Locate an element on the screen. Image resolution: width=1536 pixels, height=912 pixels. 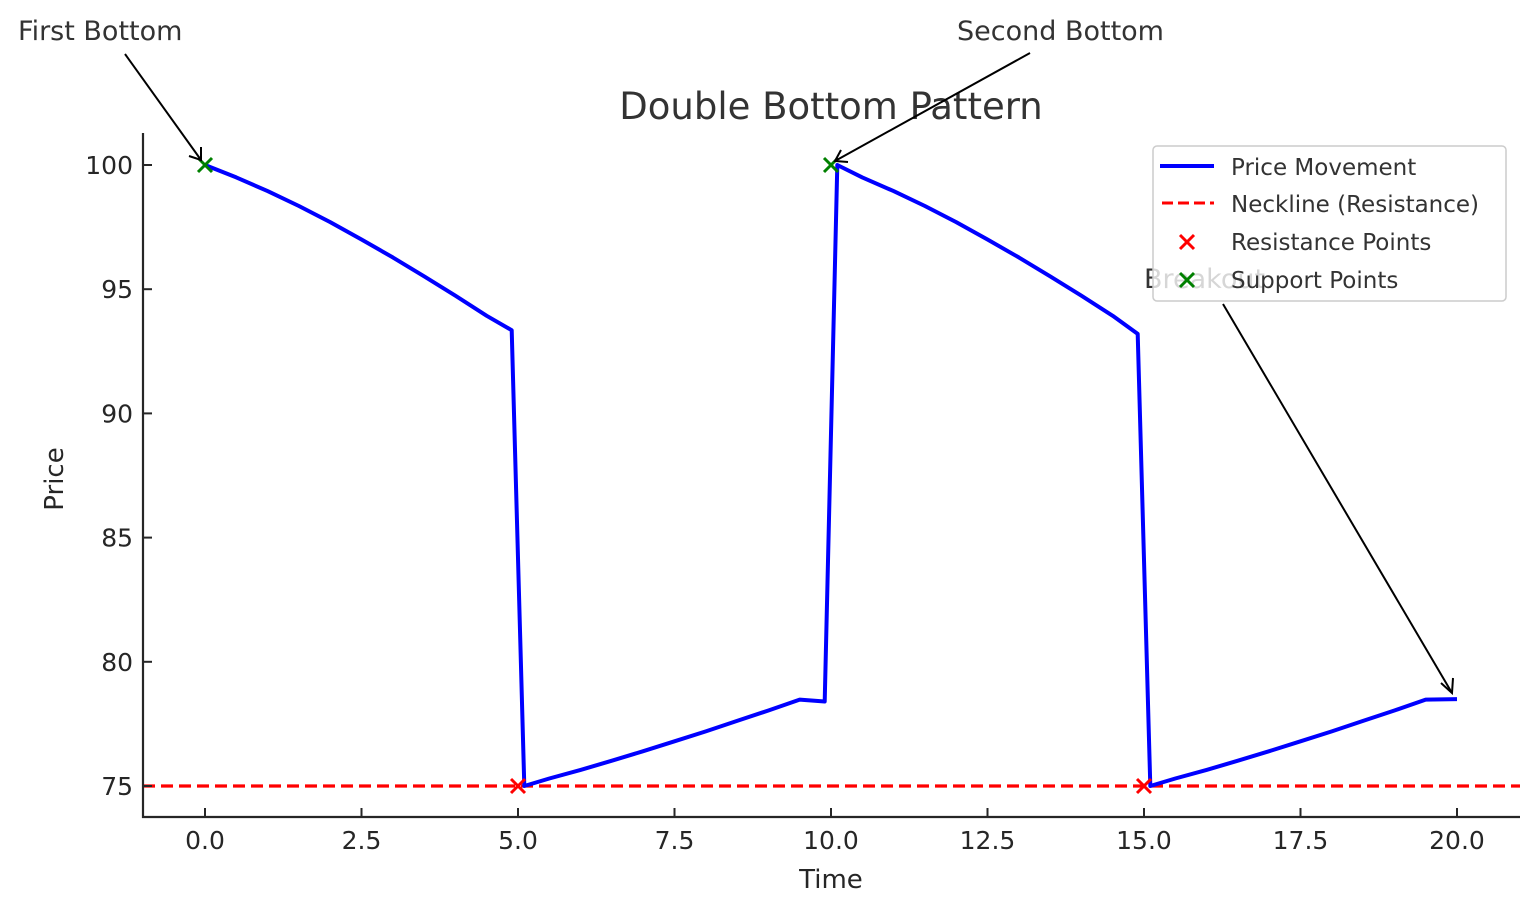
x-tick-label: 5.0 is located at coordinates (518, 840).